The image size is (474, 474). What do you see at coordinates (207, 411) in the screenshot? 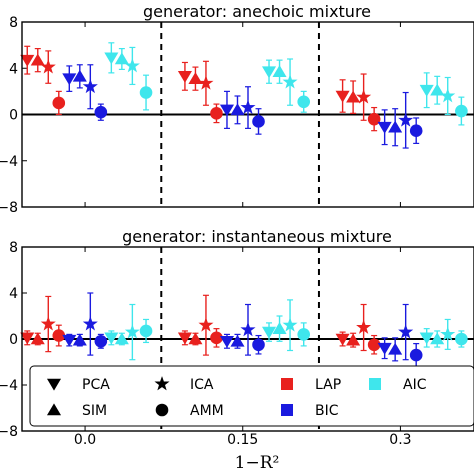
I see `legend-label-amm: AMM` at bounding box center [207, 411].